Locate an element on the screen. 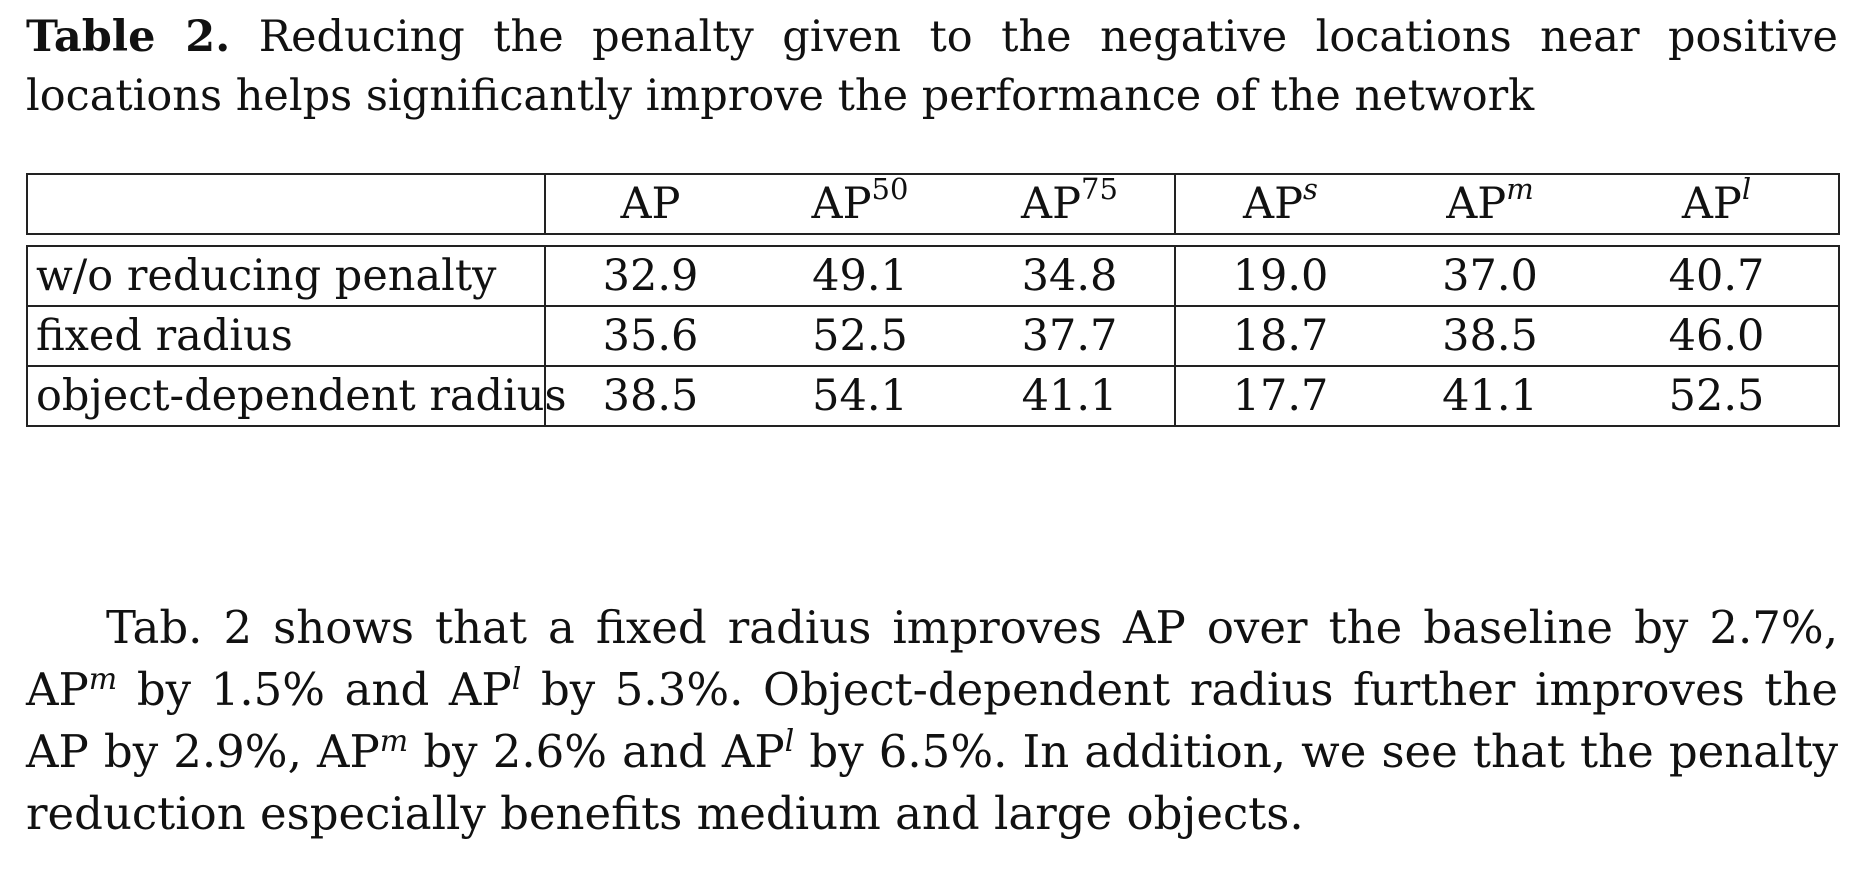 This screenshot has height=874, width=1872. cell-value: 54.1 is located at coordinates (860, 396).